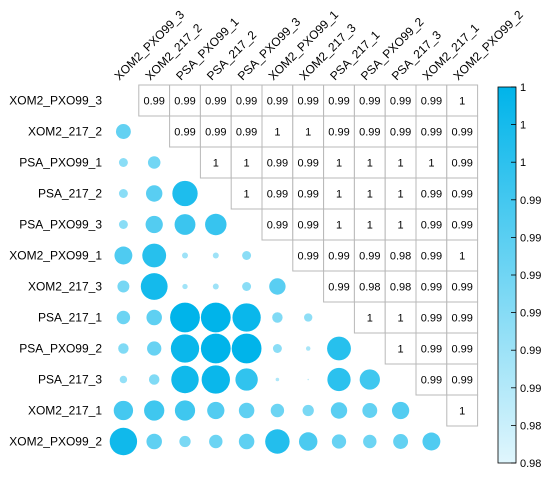  What do you see at coordinates (65, 132) in the screenshot?
I see `row-label: XOM2_217_2` at bounding box center [65, 132].